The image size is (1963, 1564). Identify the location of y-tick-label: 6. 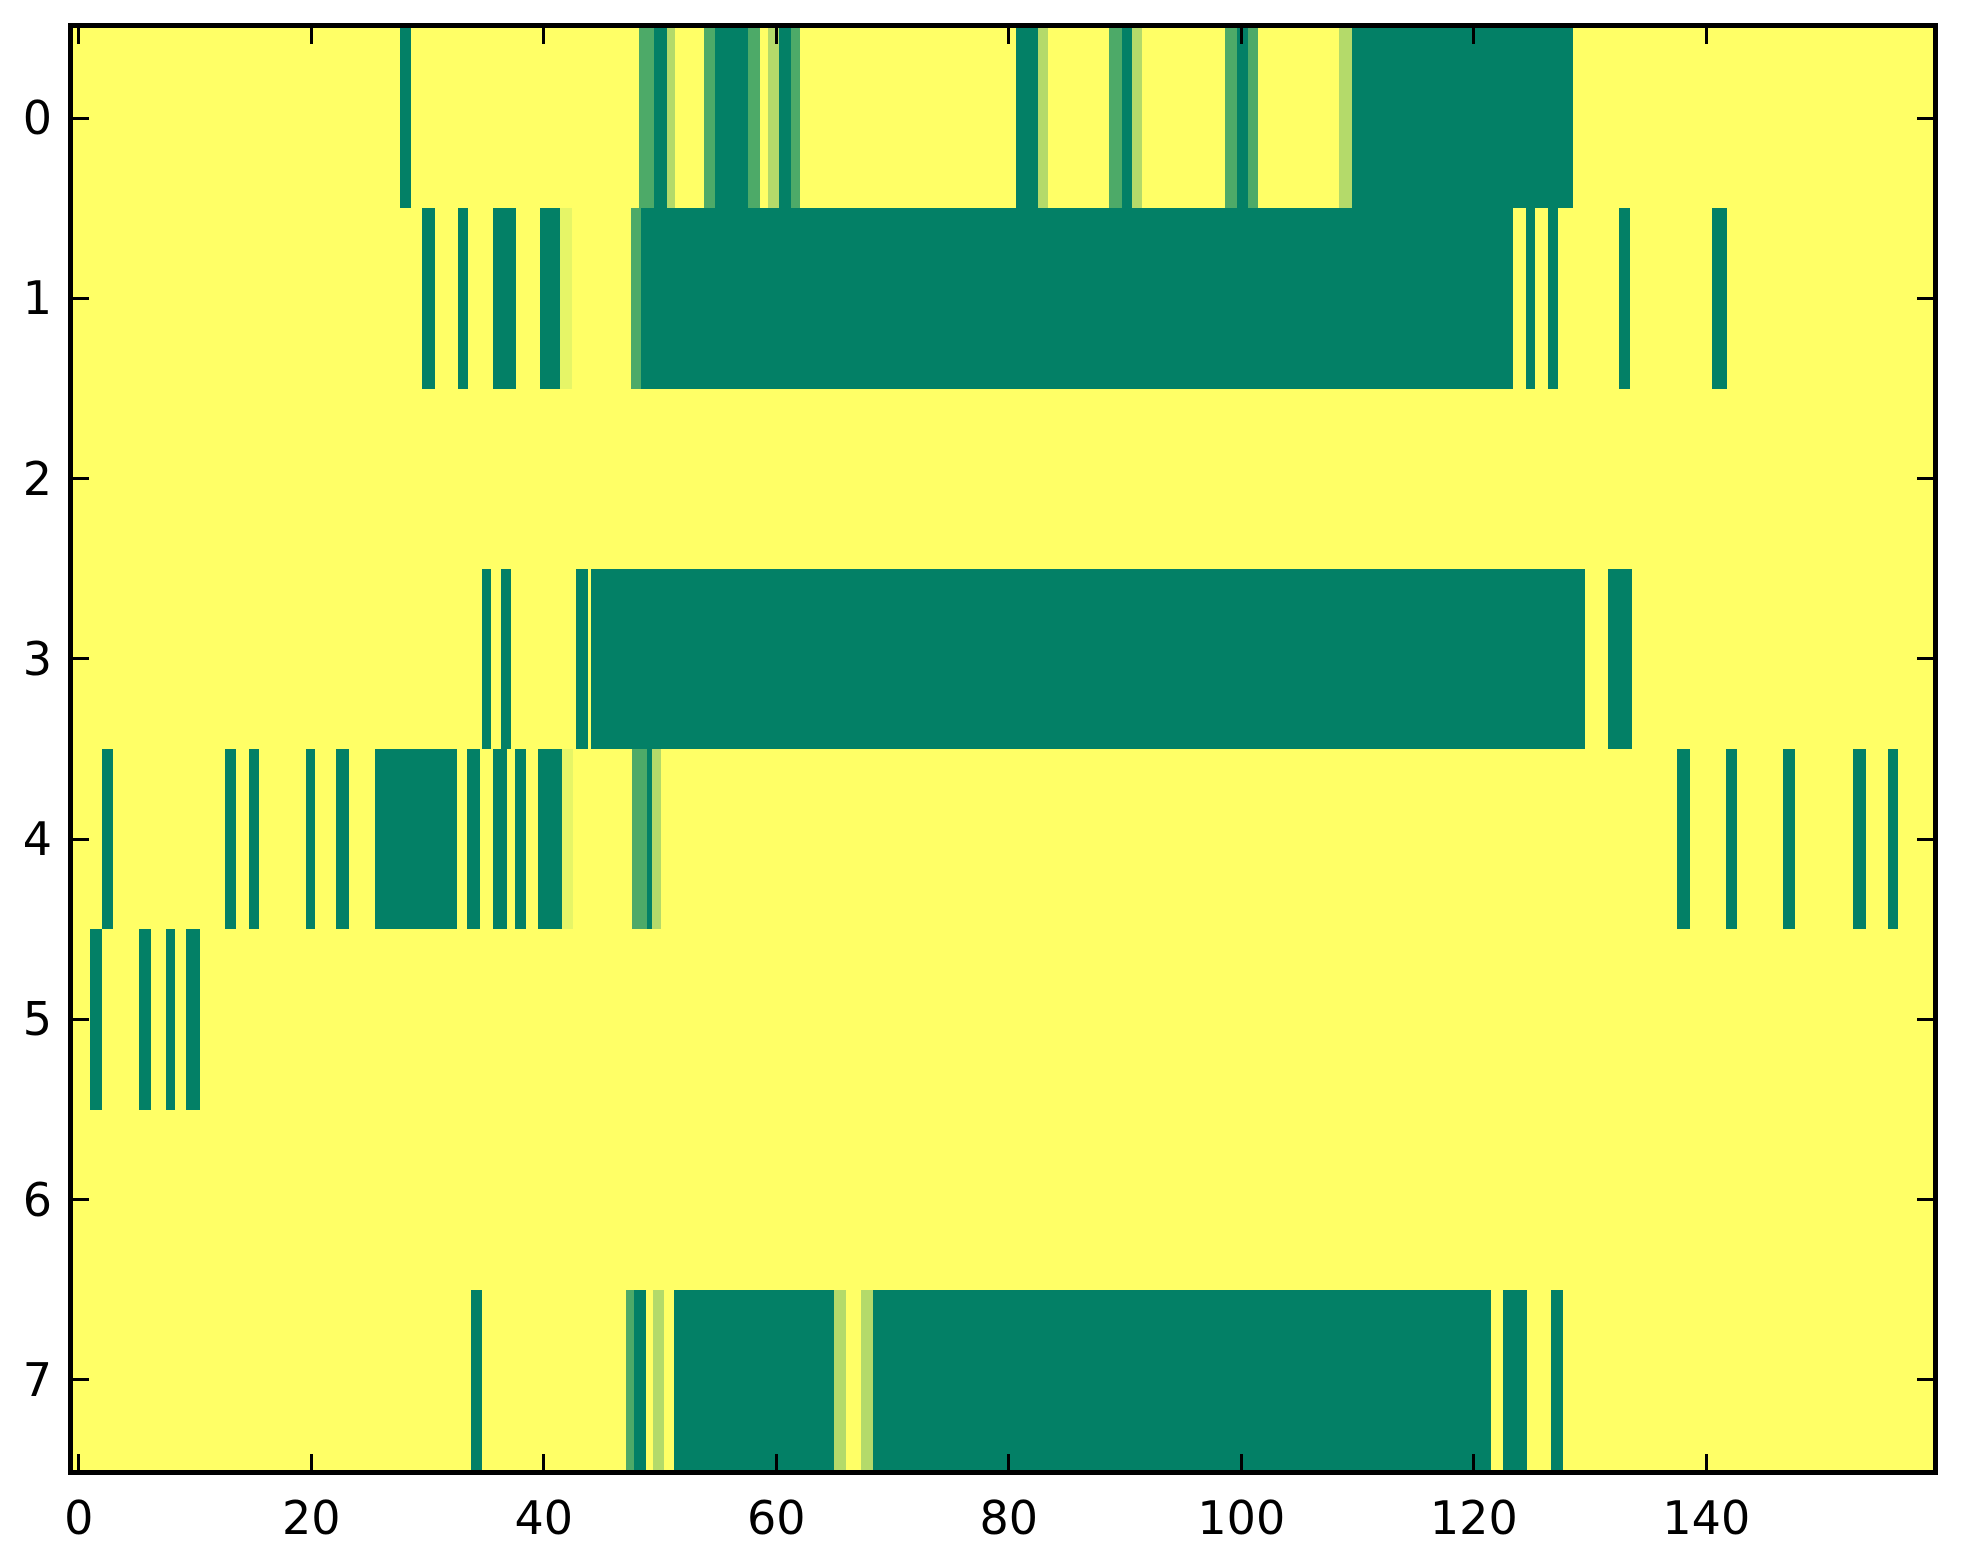
(37, 1199).